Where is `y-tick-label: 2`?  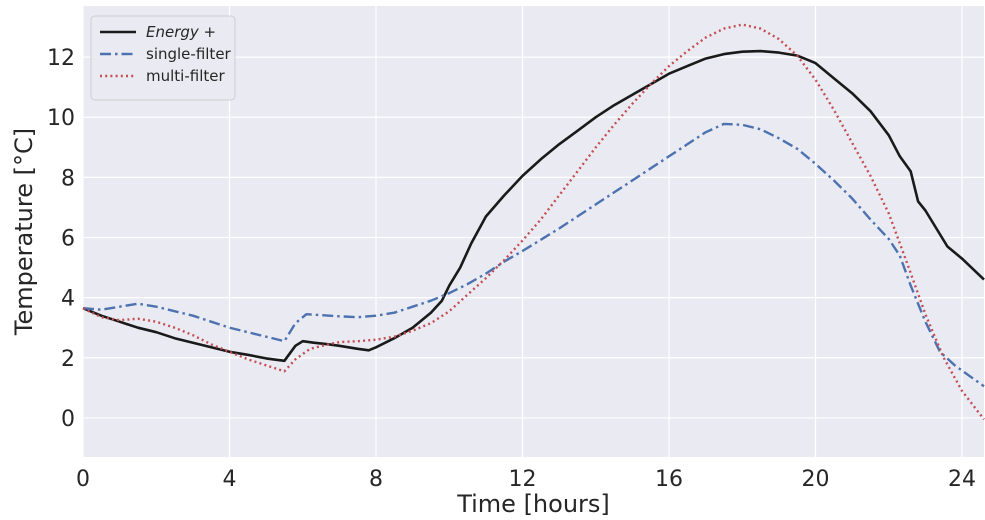 y-tick-label: 2 is located at coordinates (68, 359).